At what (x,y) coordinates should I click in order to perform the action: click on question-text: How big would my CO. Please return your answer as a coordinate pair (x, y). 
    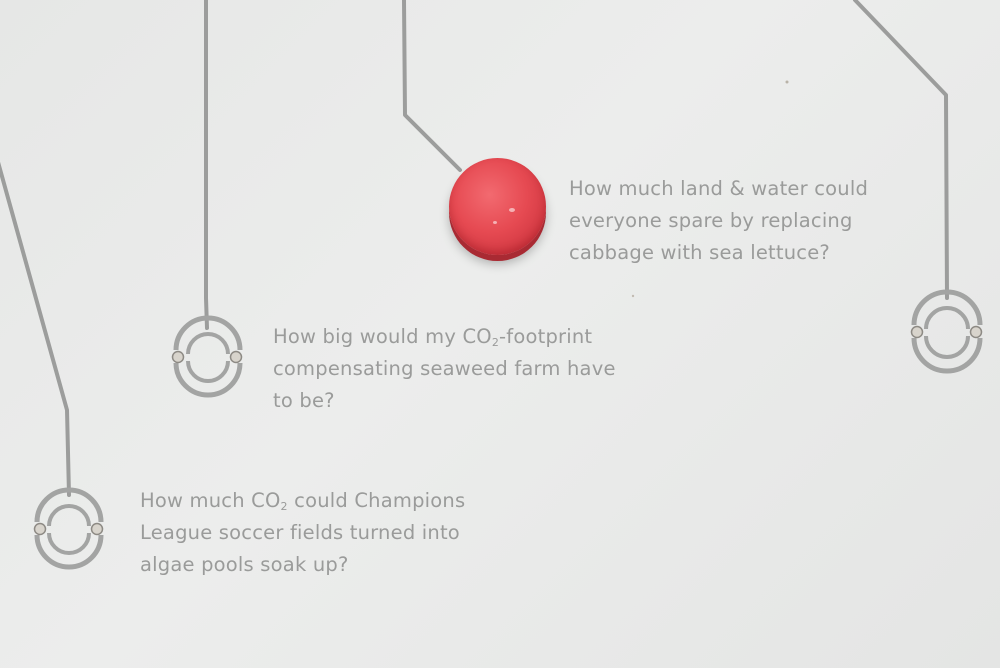
    Looking at the image, I should click on (382, 336).